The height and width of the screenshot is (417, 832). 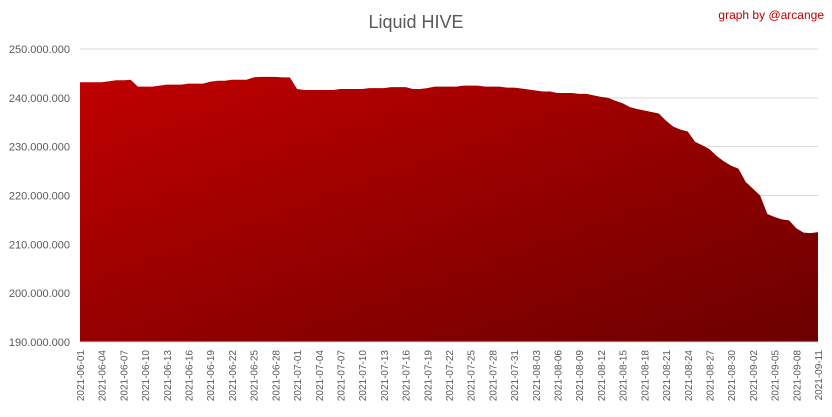 What do you see at coordinates (645, 376) in the screenshot?
I see `x-tick-label: 2021-08-18` at bounding box center [645, 376].